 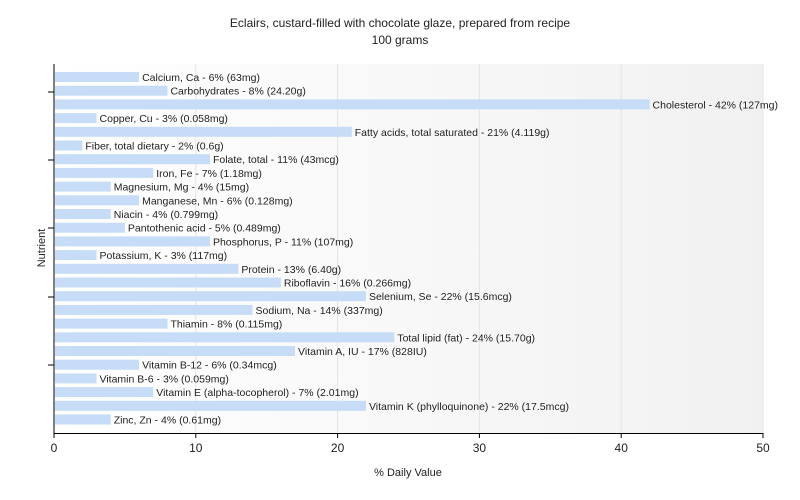 I want to click on y-axis-label: Nutrient, so click(x=42, y=248).